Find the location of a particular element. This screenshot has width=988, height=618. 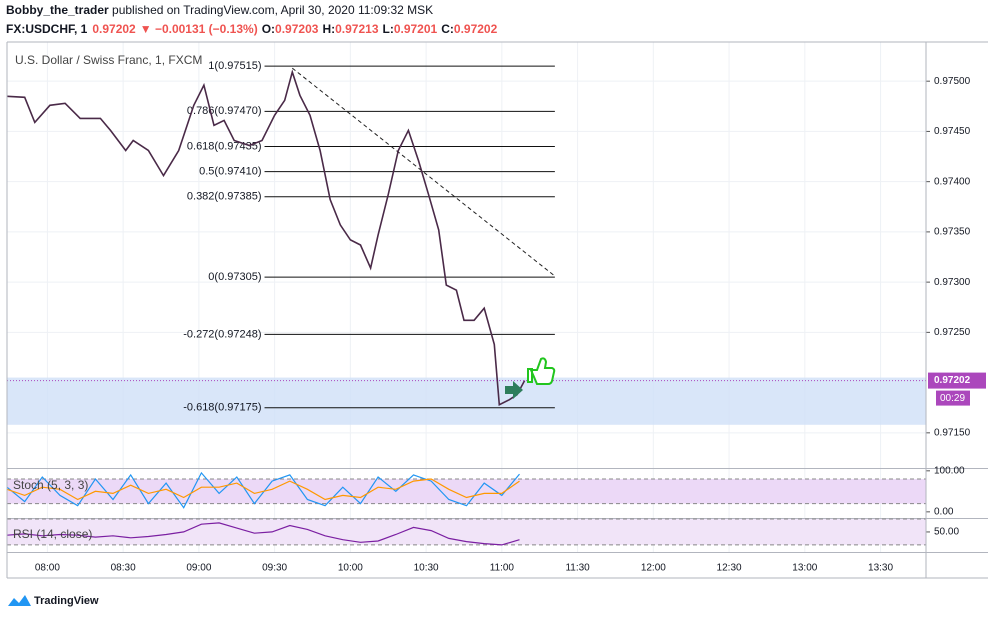

price-axis-bg is located at coordinates (957, 310).